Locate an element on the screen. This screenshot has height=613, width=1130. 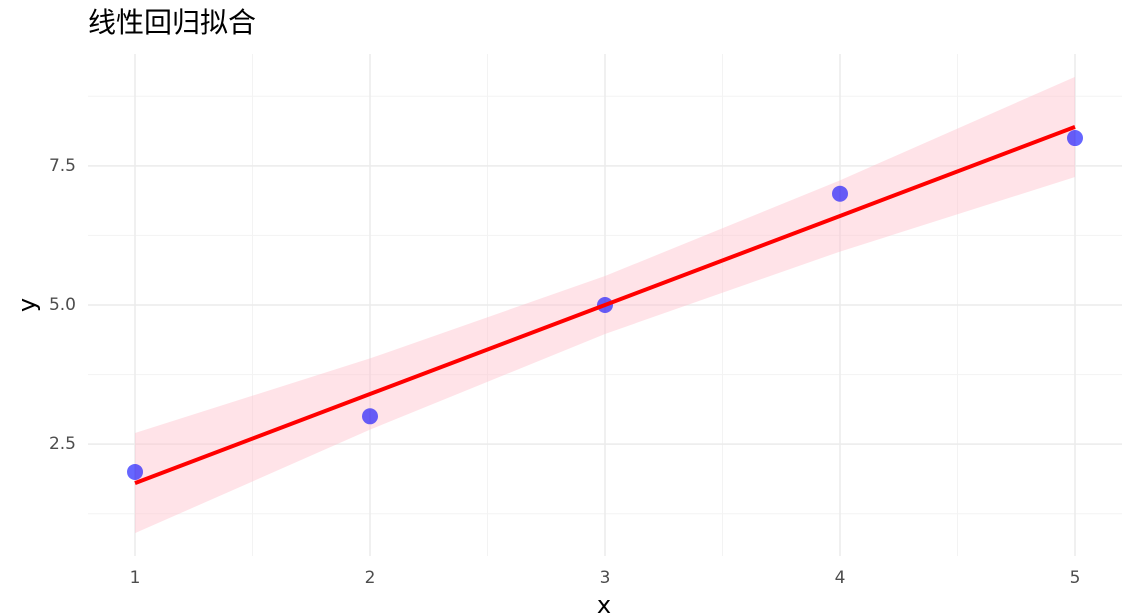
x-tick-label: 1 is located at coordinates (135, 578).